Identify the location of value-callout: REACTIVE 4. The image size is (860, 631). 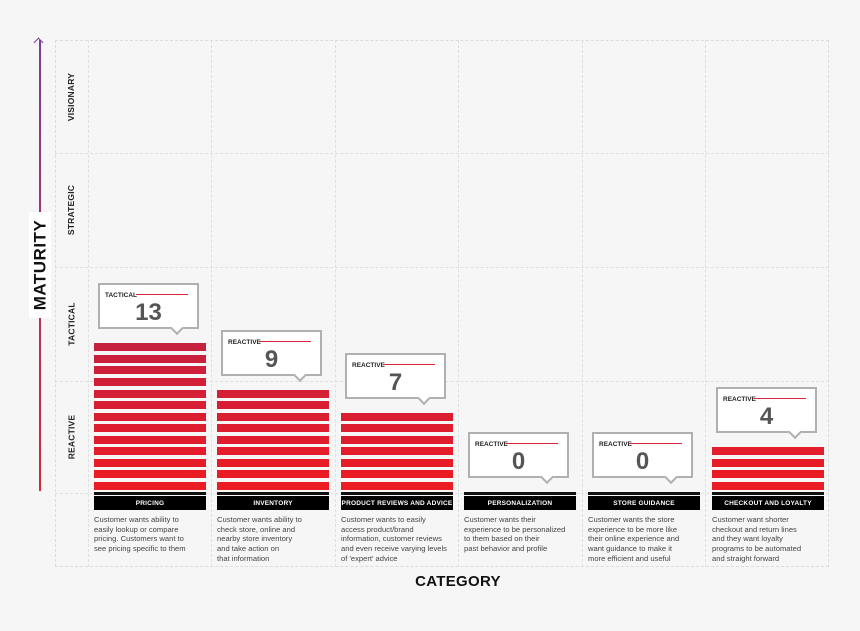
(766, 413).